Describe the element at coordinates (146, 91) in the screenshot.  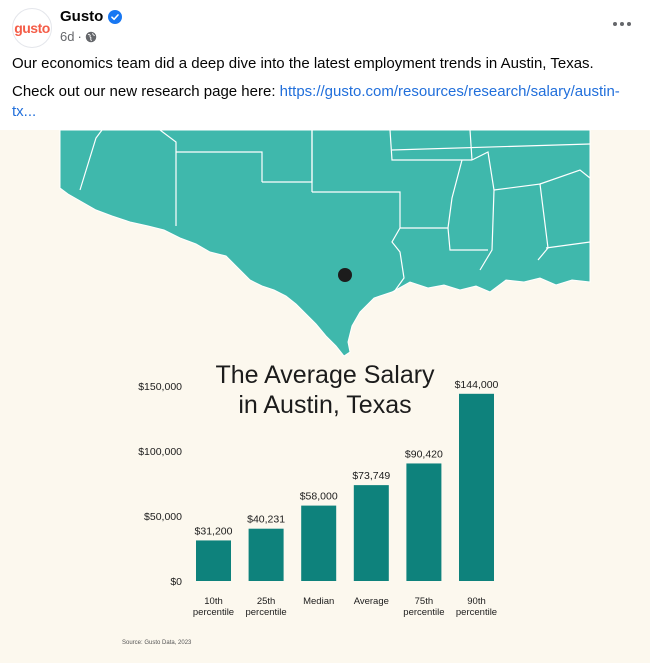
I see `post-text-prefix: Check out our new research page here:` at that location.